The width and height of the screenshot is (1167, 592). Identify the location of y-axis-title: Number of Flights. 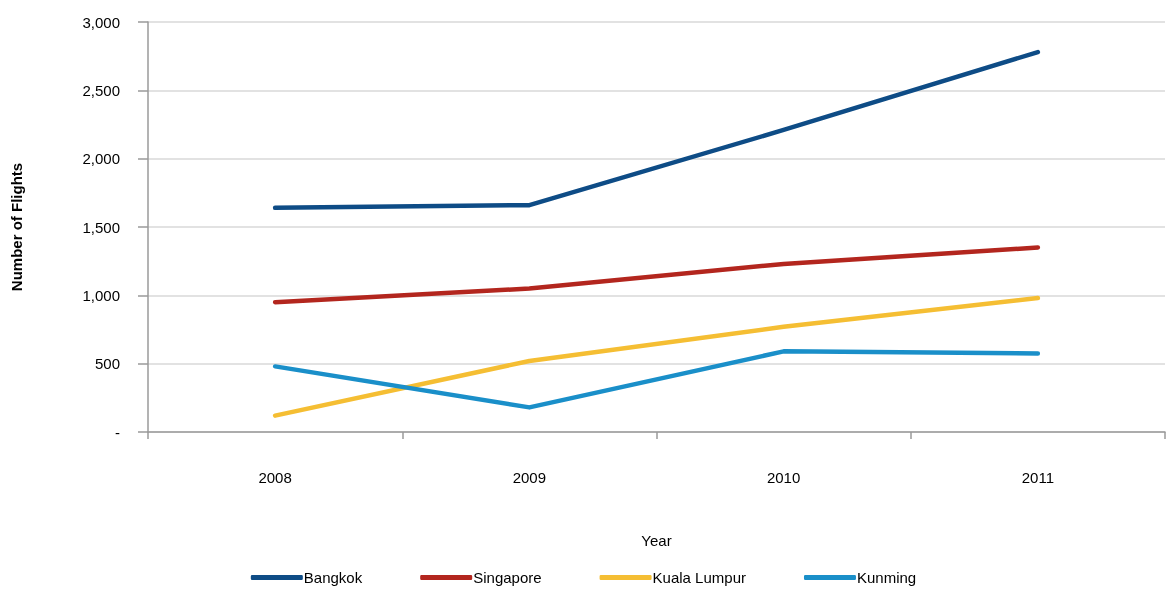
(16, 227).